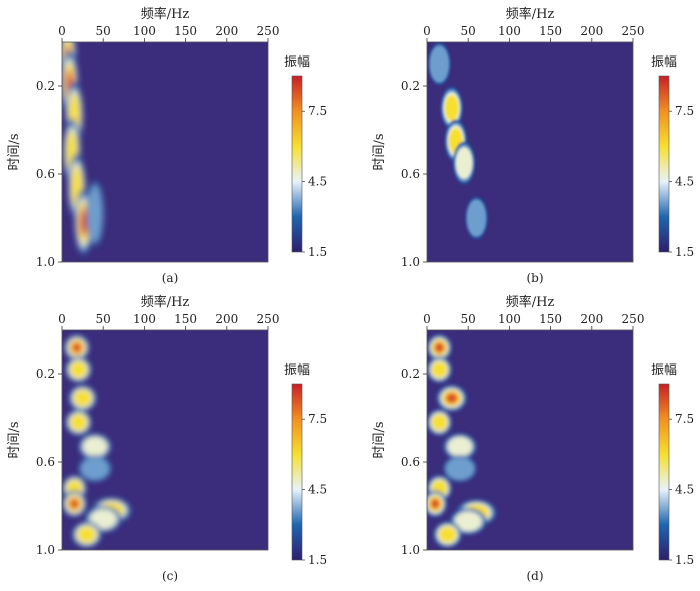 The image size is (700, 591). What do you see at coordinates (534, 576) in the screenshot?
I see `panel-caption: (d)` at bounding box center [534, 576].